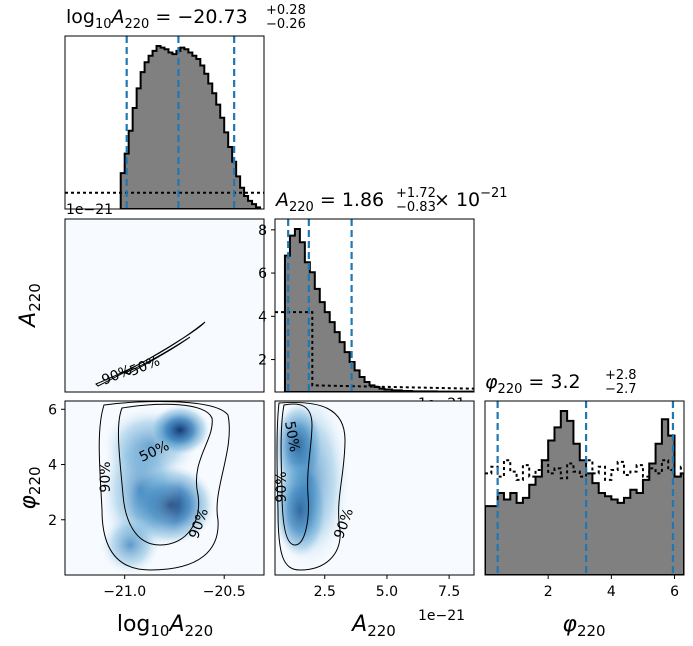  I want to click on panel-marginal-log10A220: 1e−21 log10A220 = −20.73 +0.28 −0.26, so click(185, 110).